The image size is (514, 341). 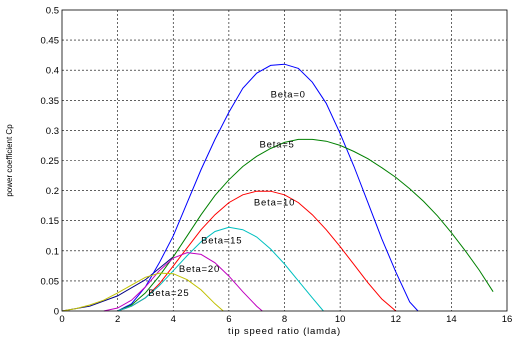 I want to click on y-tick-label: 0.5, so click(x=52, y=11).